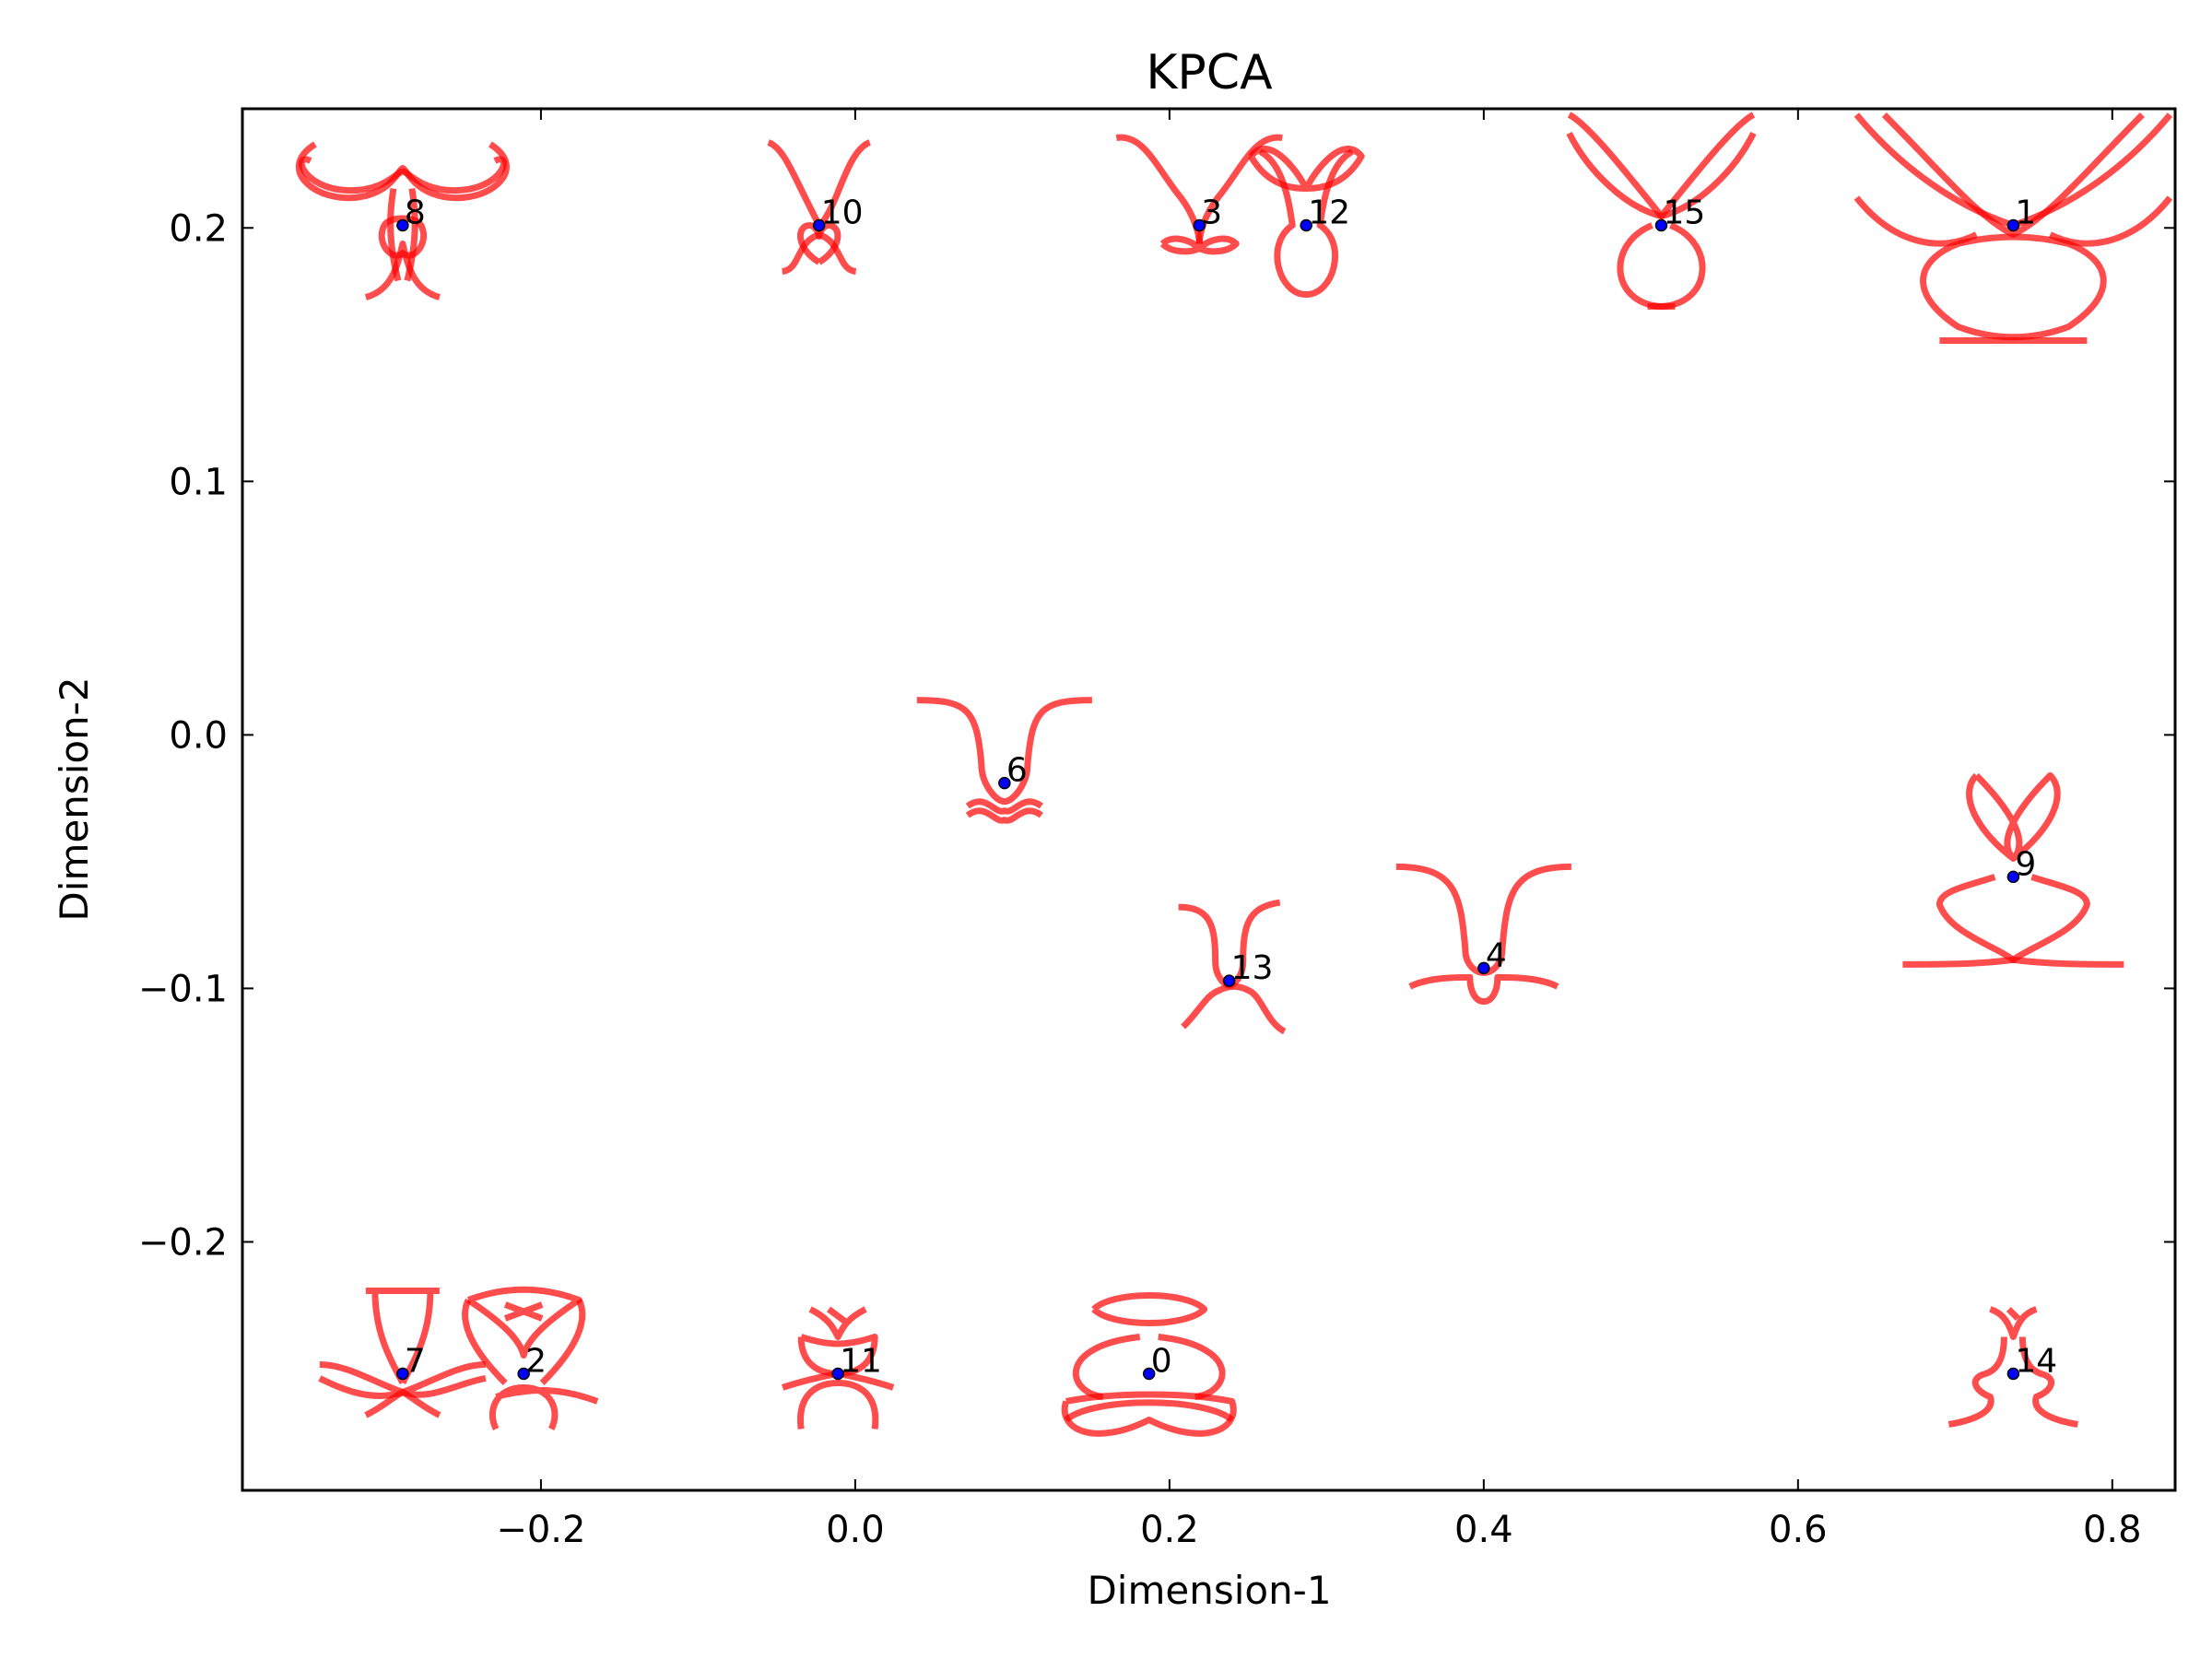 The width and height of the screenshot is (2212, 1659). I want to click on x-tick-label: 0.6, so click(1798, 1530).